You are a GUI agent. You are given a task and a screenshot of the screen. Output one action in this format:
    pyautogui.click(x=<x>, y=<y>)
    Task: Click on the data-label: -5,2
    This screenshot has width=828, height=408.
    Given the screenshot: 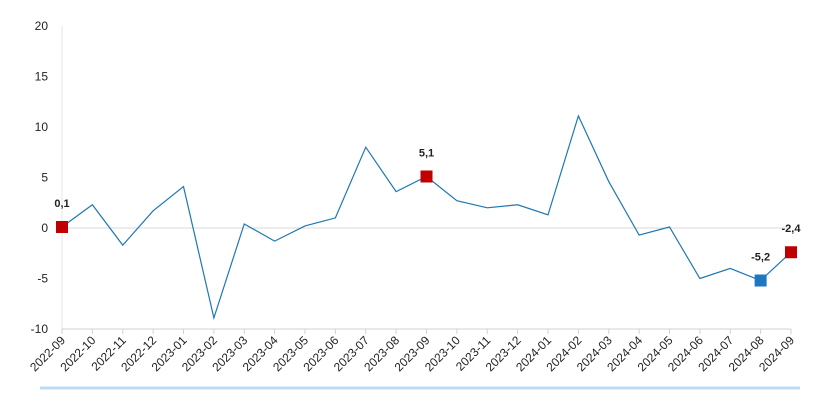 What is the action you would take?
    pyautogui.click(x=760, y=258)
    